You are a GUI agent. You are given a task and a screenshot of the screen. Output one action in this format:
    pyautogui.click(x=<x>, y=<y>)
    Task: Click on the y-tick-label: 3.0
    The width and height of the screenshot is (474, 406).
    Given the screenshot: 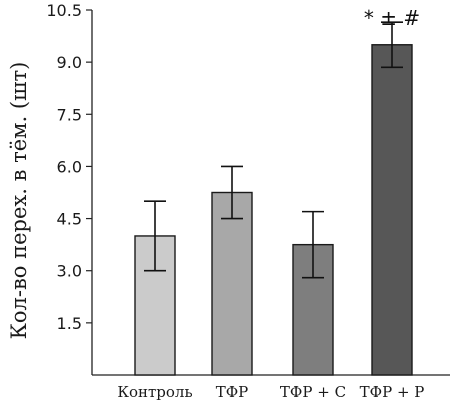 What is the action you would take?
    pyautogui.click(x=69, y=271)
    